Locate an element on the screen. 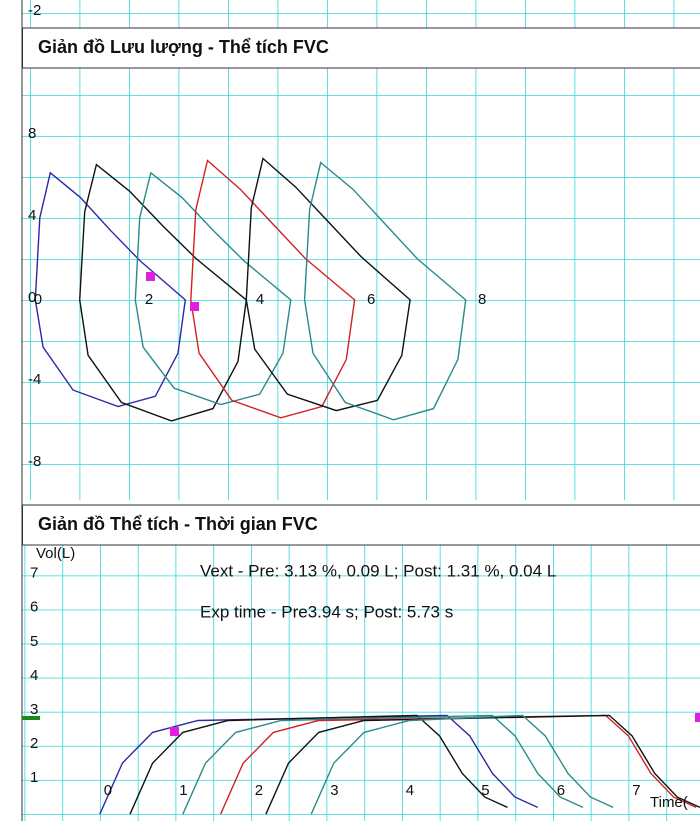 The width and height of the screenshot is (700, 821). y-tick-label: 0 is located at coordinates (32, 297).